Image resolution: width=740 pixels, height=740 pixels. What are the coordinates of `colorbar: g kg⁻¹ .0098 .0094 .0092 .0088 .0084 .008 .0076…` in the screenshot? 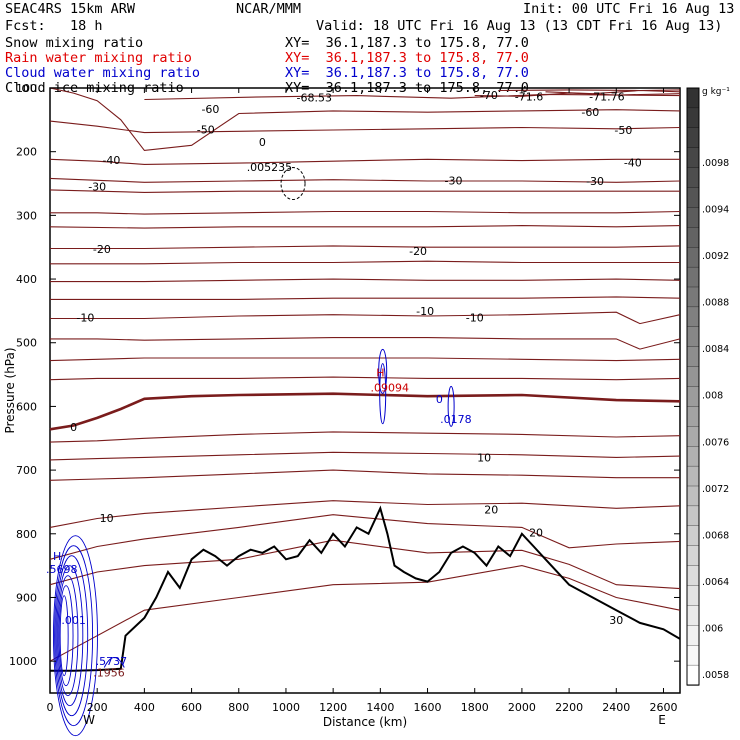 It's located at (708, 386).